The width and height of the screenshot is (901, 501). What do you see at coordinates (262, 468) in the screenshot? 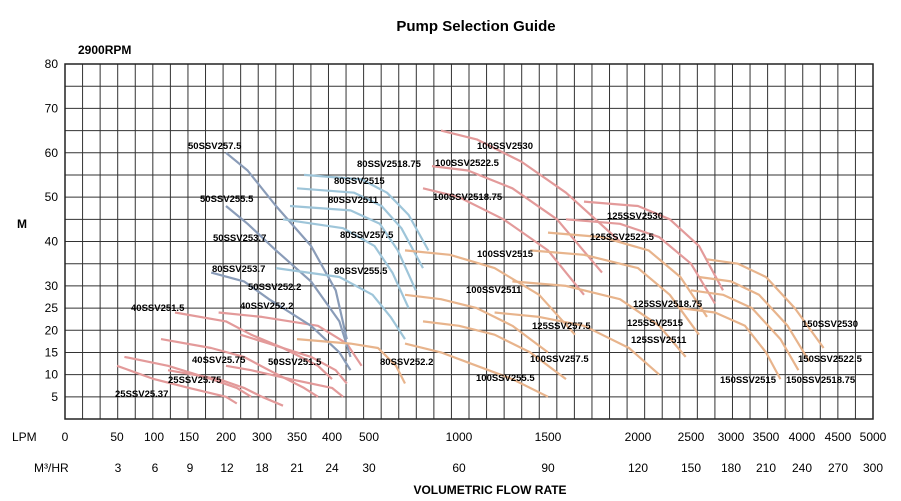
I see `x-tick-label-m3hr: 18` at bounding box center [262, 468].